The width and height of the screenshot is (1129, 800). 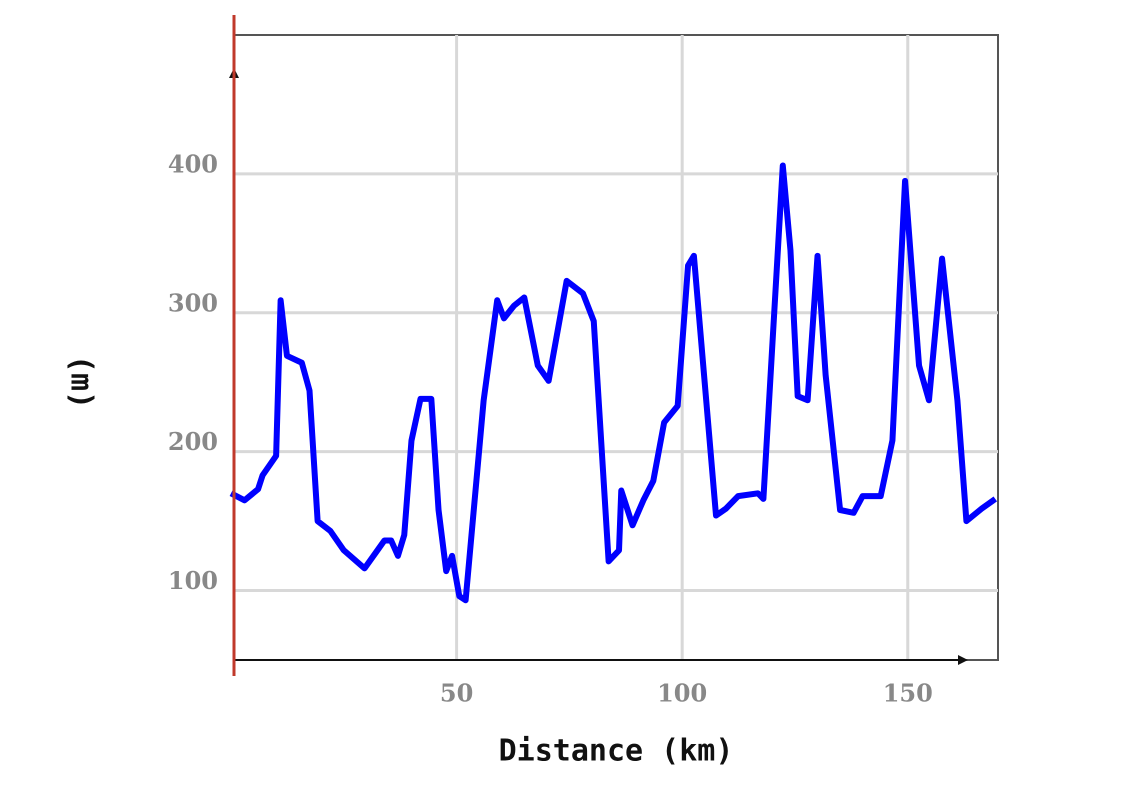 I want to click on y-tick-label: 200, so click(x=193, y=441).